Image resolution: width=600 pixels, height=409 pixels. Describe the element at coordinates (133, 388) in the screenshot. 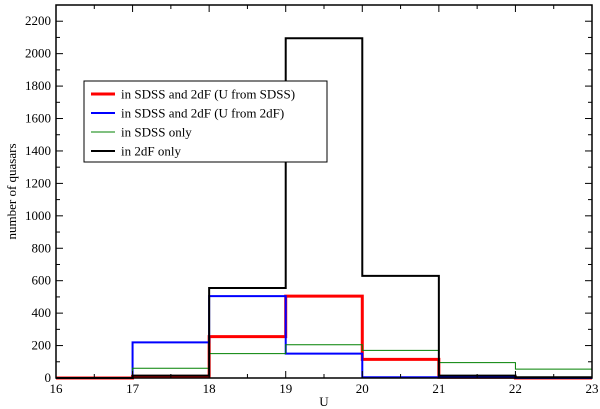

I see `x-tick-label: 17` at that location.